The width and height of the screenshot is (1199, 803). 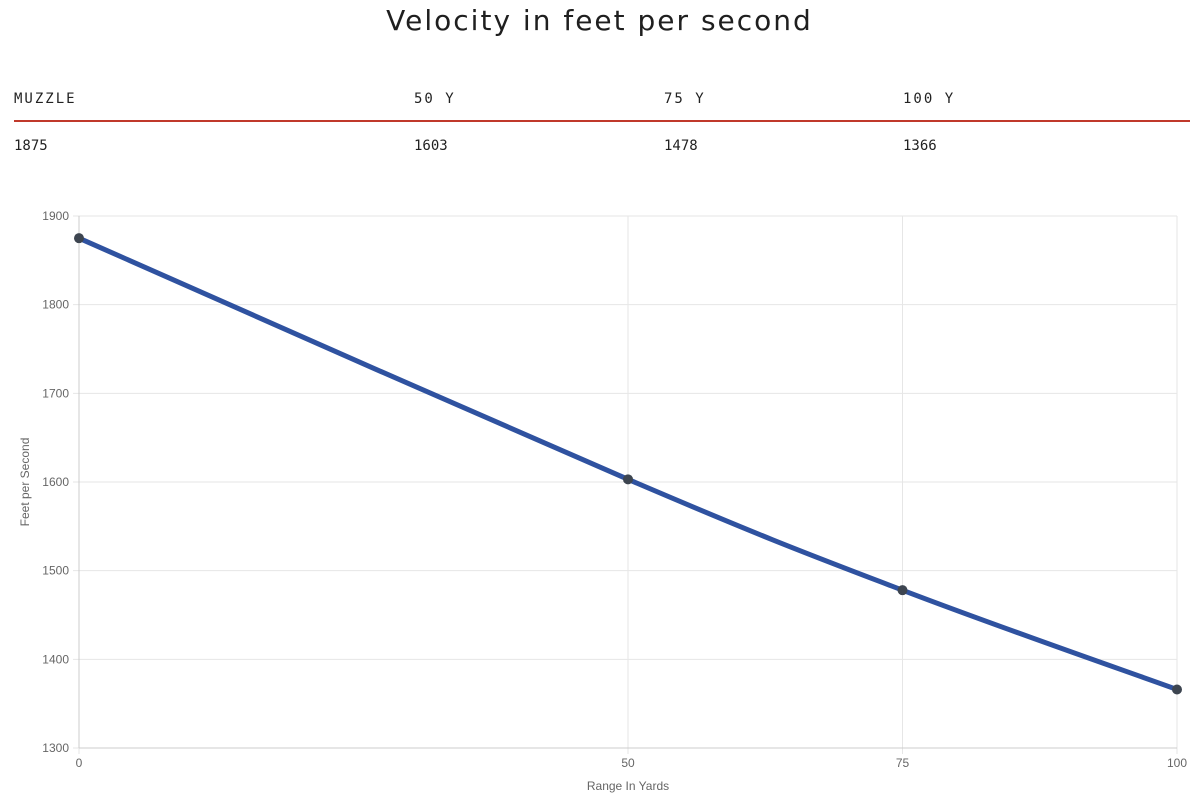 What do you see at coordinates (685, 99) in the screenshot?
I see `header-75-yards: 75 Y` at bounding box center [685, 99].